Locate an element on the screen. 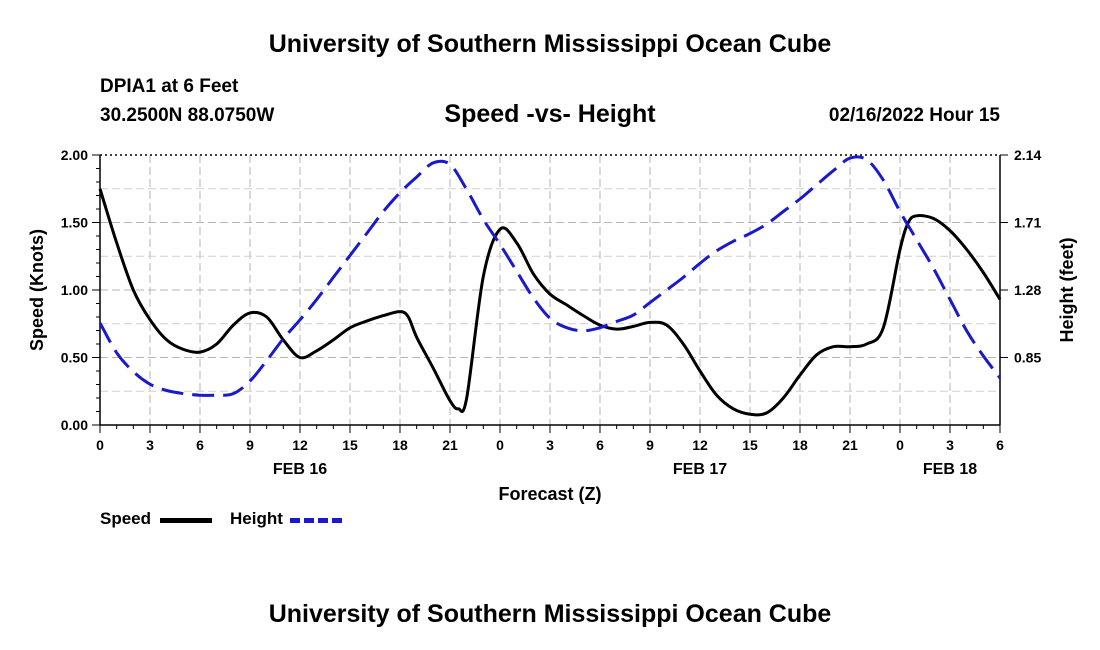  y-tick-label: 0.50 is located at coordinates (74, 358).